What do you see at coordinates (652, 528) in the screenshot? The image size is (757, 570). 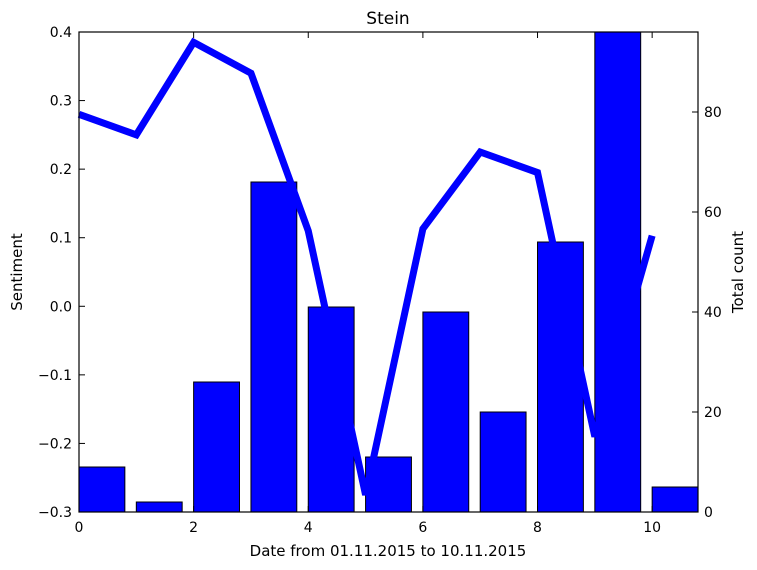 I see `x-tick-label: 10` at bounding box center [652, 528].